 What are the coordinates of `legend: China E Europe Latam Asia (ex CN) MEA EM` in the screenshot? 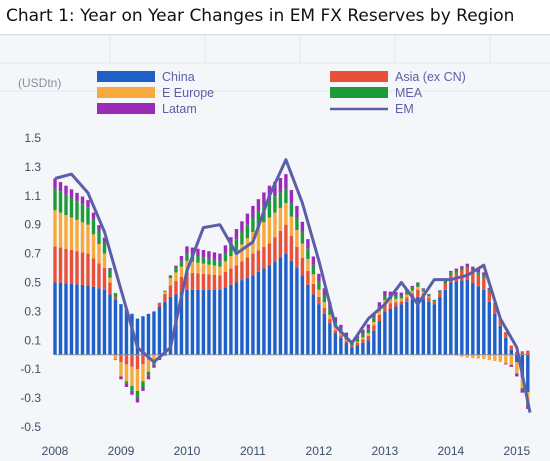 It's located at (281, 93).